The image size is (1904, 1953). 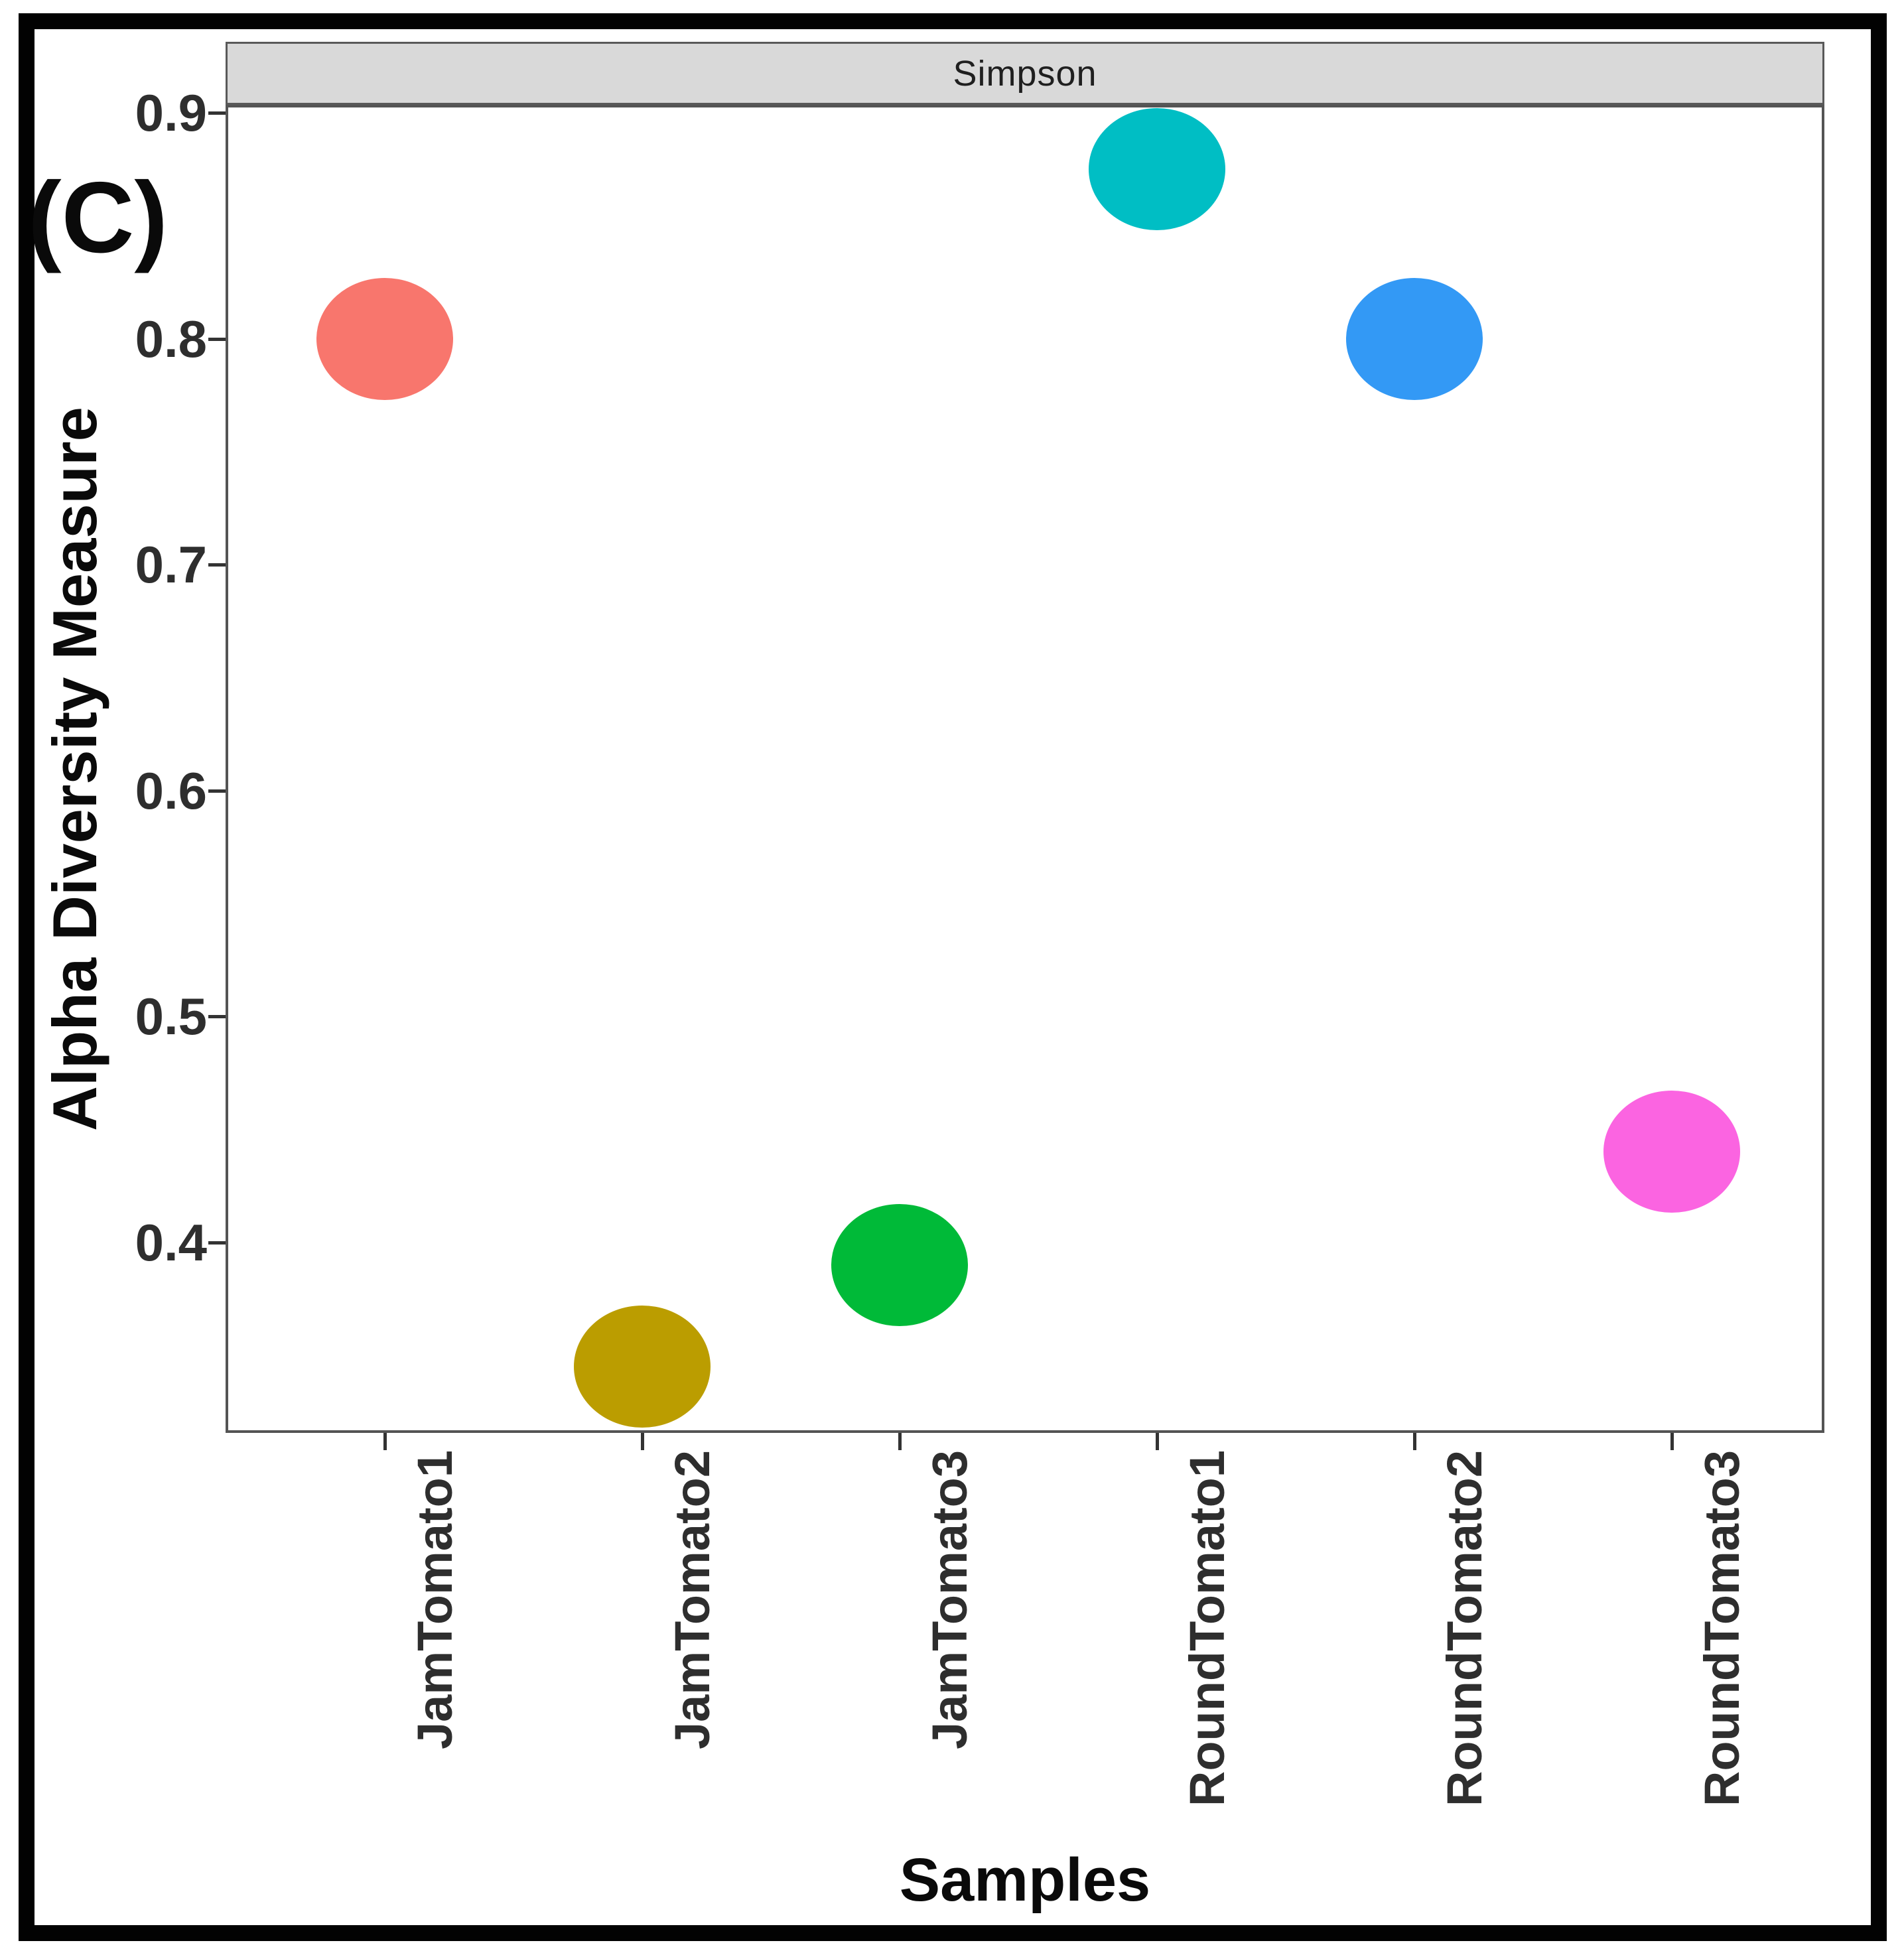 What do you see at coordinates (1207, 1629) in the screenshot?
I see `x-tick-label: RoundTomato1` at bounding box center [1207, 1629].